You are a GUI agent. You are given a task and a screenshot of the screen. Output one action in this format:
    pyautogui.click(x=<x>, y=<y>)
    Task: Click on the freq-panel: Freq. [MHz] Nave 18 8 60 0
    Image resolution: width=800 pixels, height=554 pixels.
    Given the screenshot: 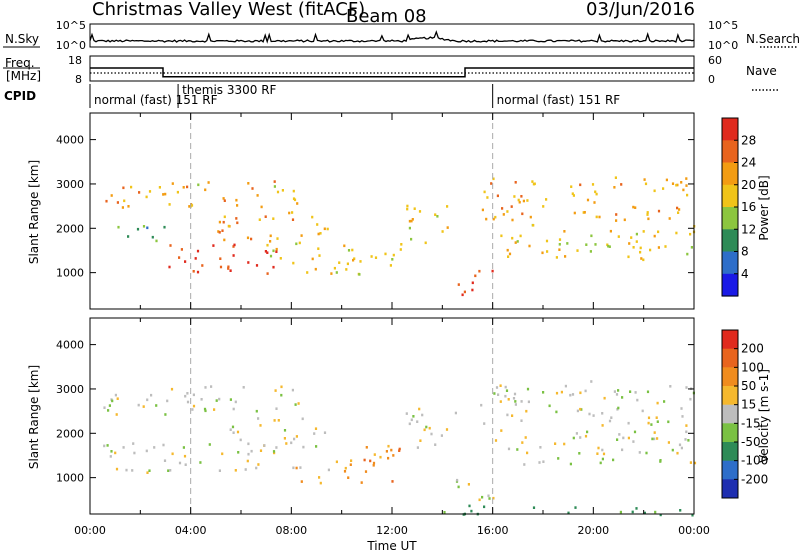 What is the action you would take?
    pyautogui.click(x=390, y=72)
    